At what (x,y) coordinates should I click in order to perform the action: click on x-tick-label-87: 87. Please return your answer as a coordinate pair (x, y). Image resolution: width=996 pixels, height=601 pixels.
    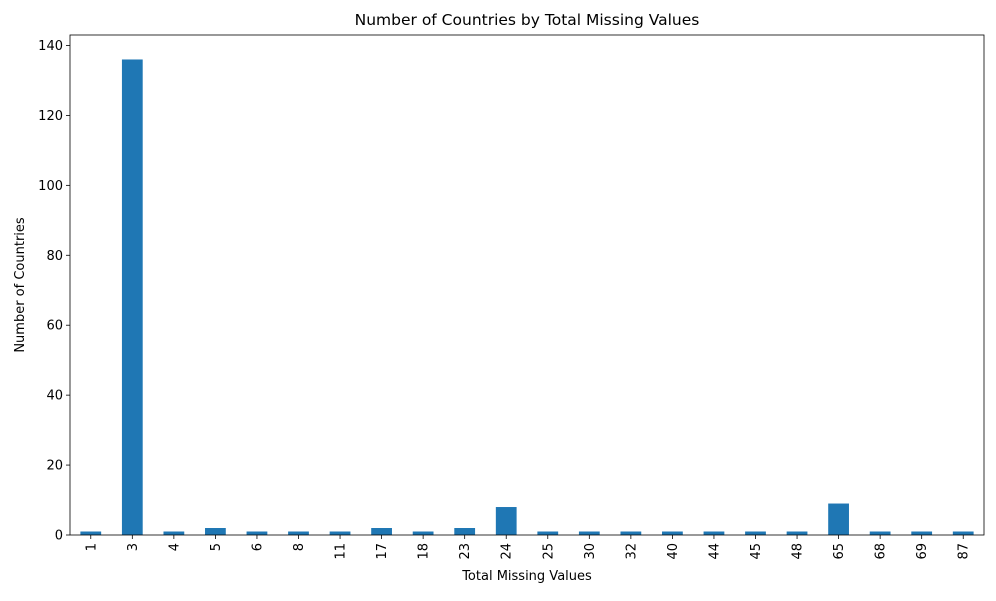
    Looking at the image, I should click on (964, 551).